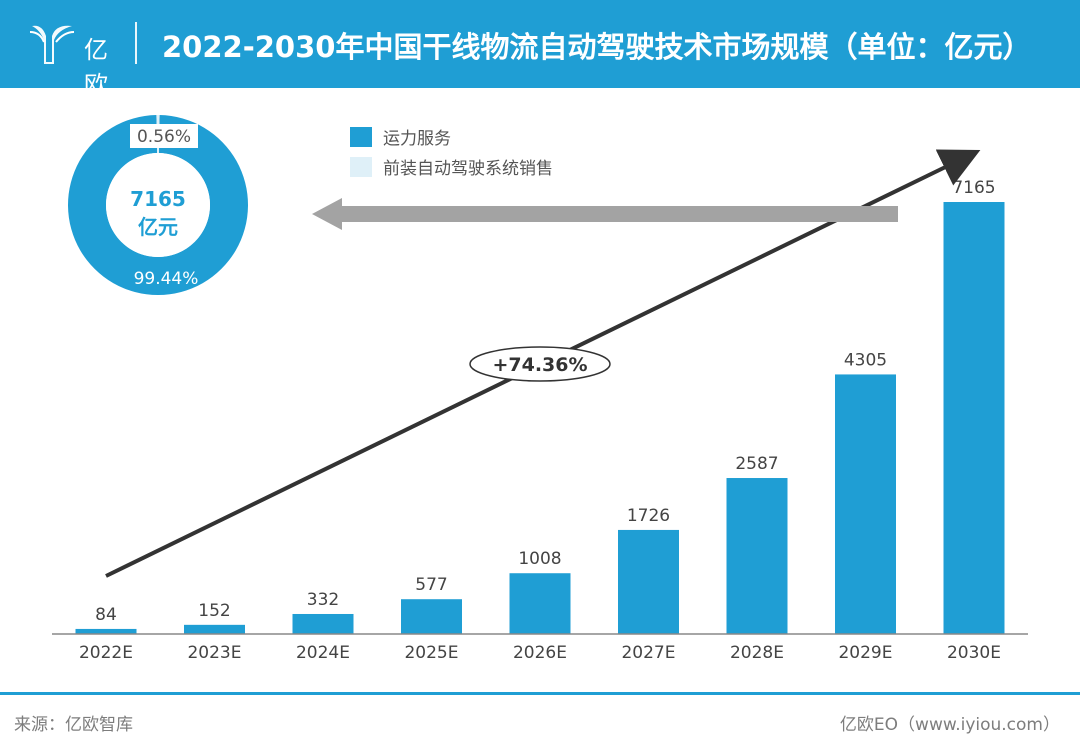 The image size is (1080, 751). I want to click on bar-value-label: 4305, so click(865, 360).